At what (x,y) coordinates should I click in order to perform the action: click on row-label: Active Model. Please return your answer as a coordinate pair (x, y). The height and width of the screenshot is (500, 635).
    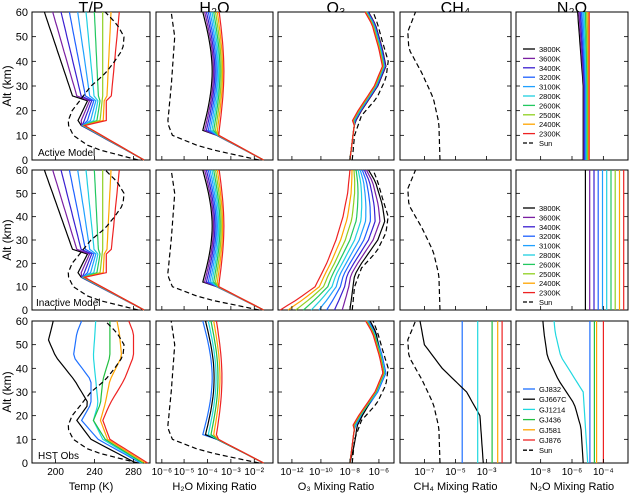
    Looking at the image, I should click on (66, 153).